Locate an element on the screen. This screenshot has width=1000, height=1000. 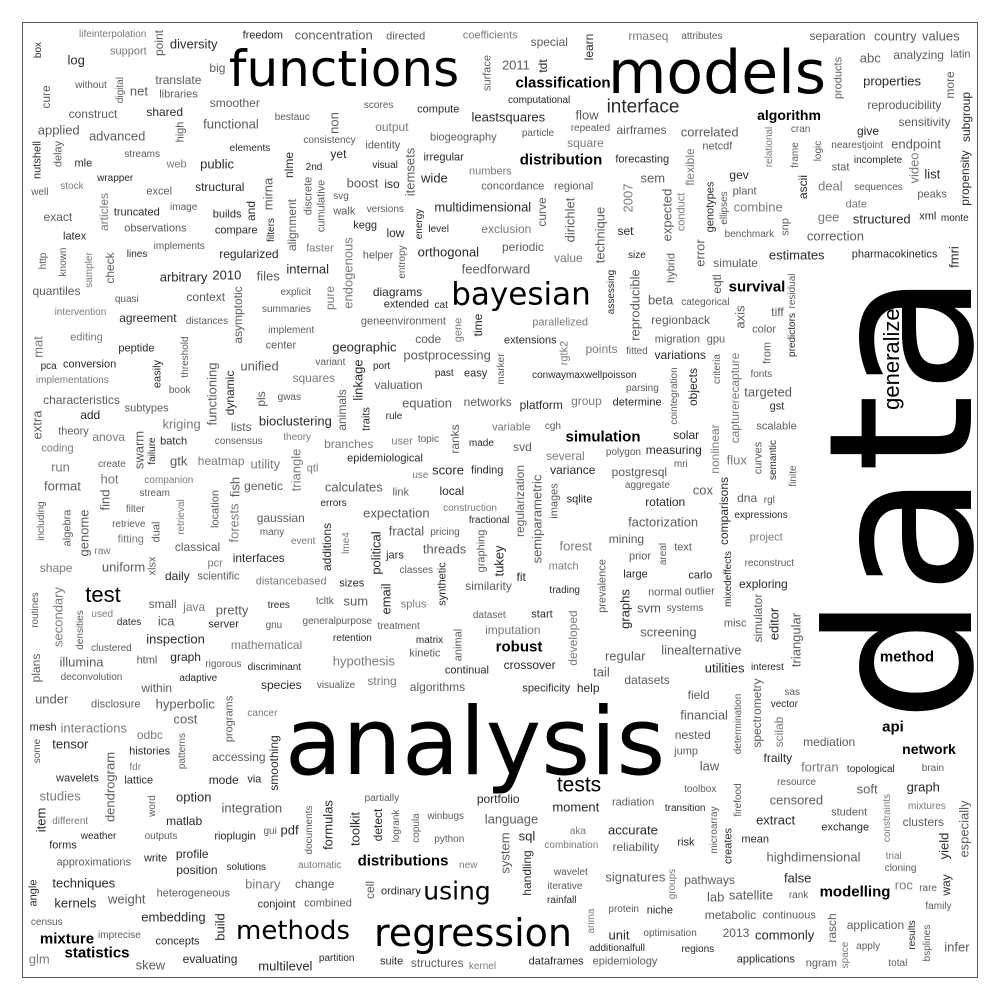
word-lines: lines is located at coordinates (137, 255).